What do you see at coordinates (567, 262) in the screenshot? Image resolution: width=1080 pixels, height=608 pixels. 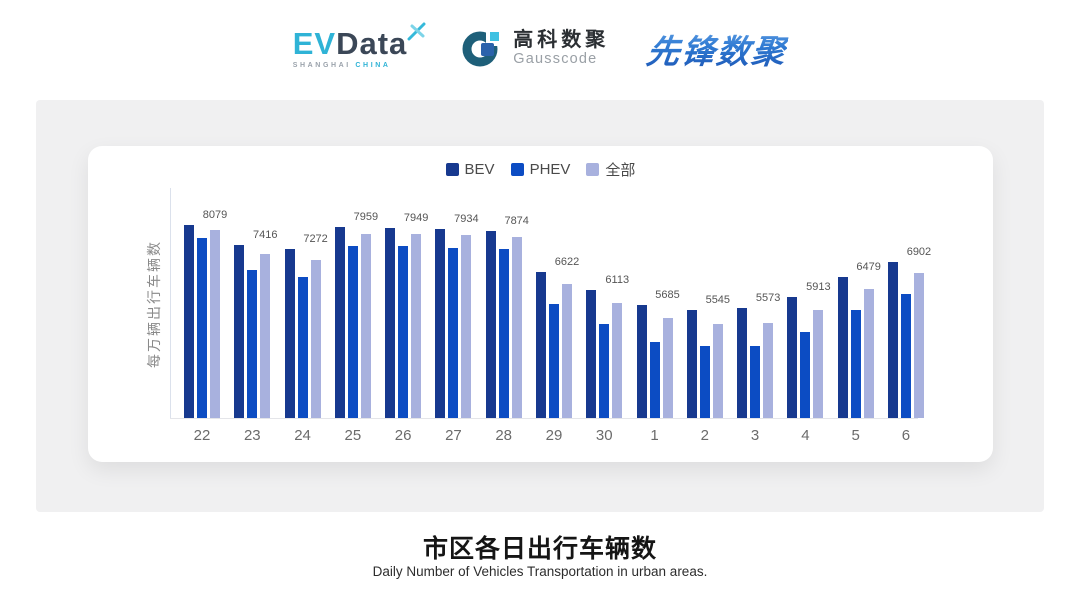 I see `data-label-29: 6622` at bounding box center [567, 262].